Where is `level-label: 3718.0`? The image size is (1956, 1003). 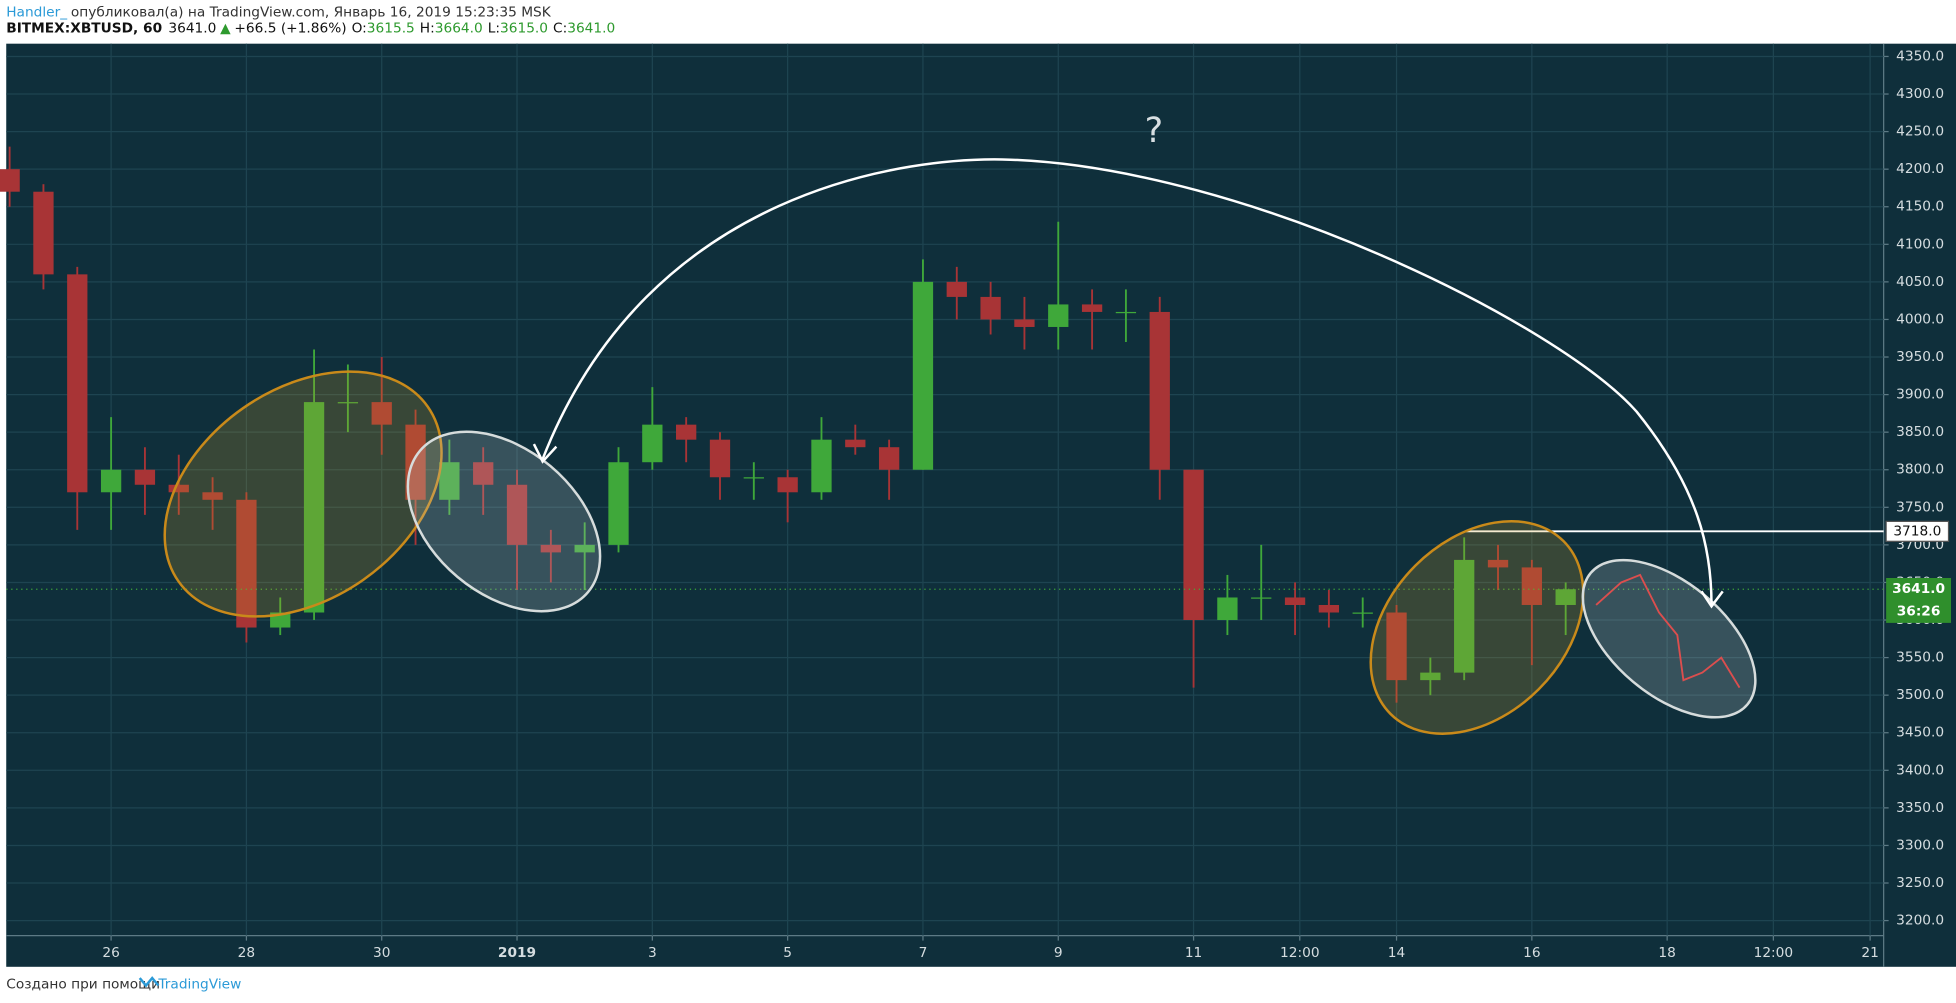
level-label: 3718.0 is located at coordinates (1917, 531).